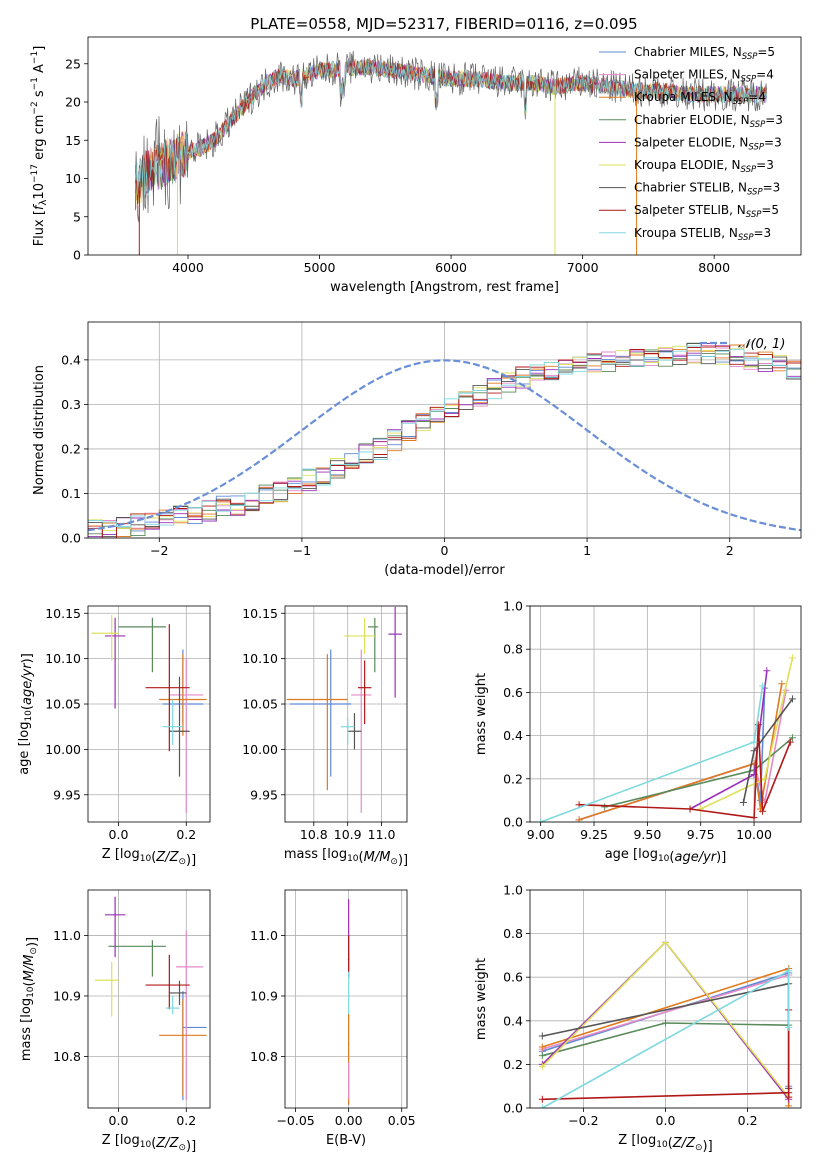 This screenshot has width=819, height=1170. I want to click on plot-content-spectrum, so click(451, 152).